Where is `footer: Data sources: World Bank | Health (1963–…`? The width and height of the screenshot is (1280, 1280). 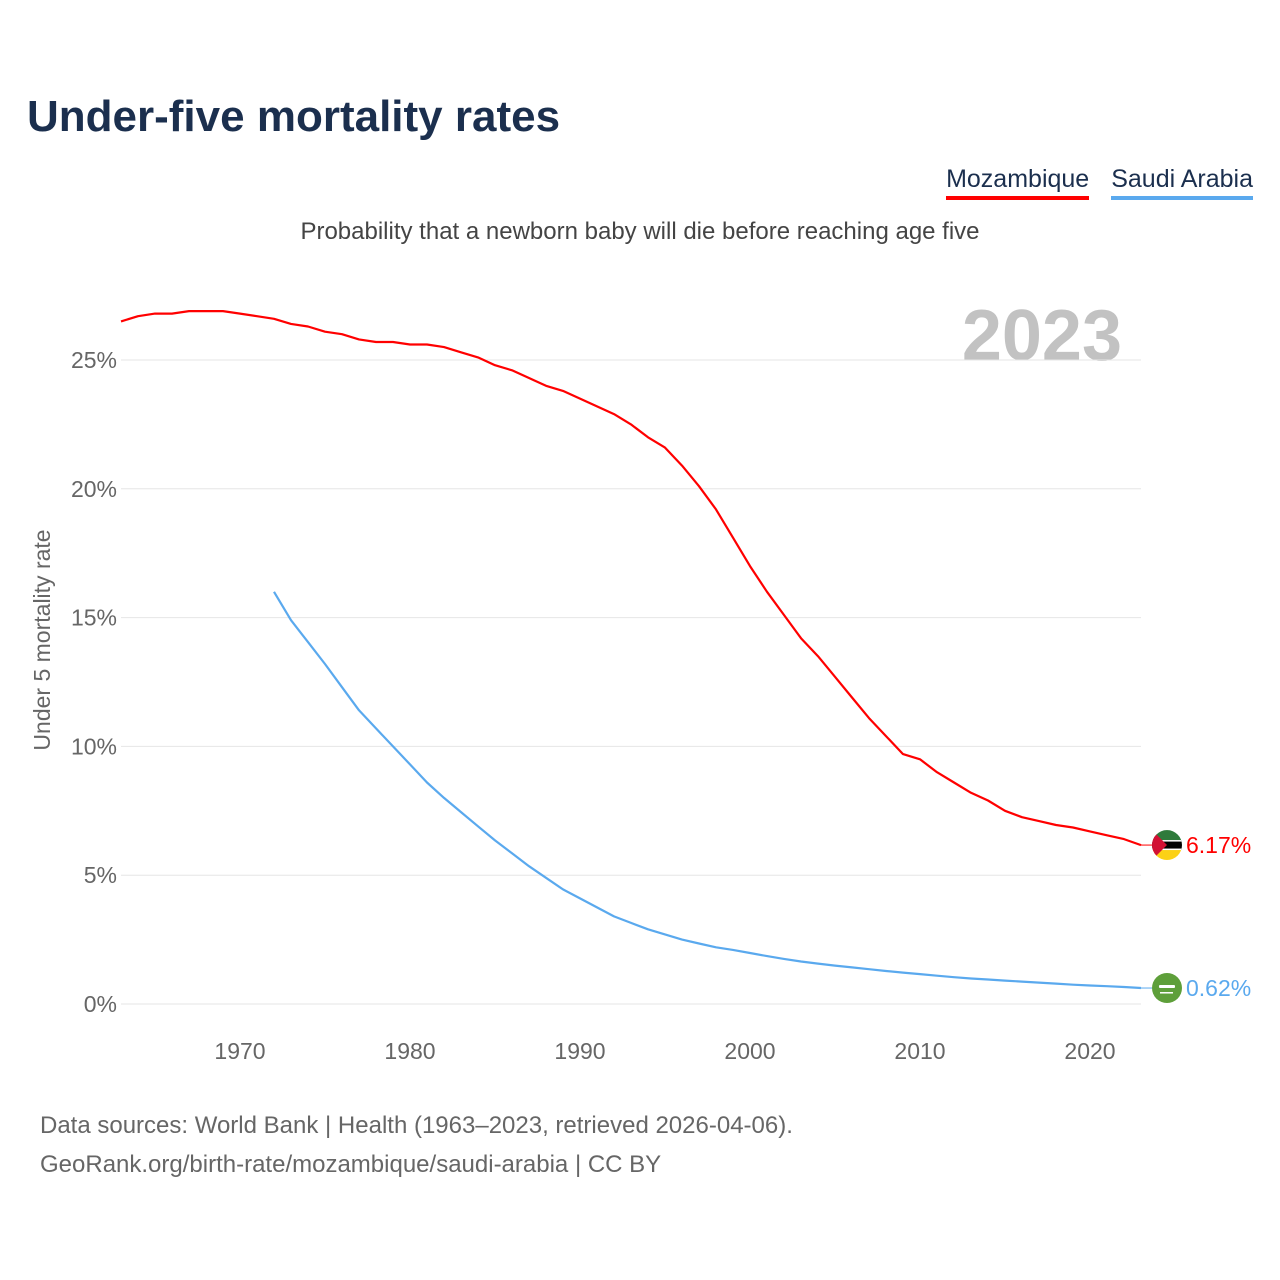 footer: Data sources: World Bank | Health (1963–… is located at coordinates (416, 1145).